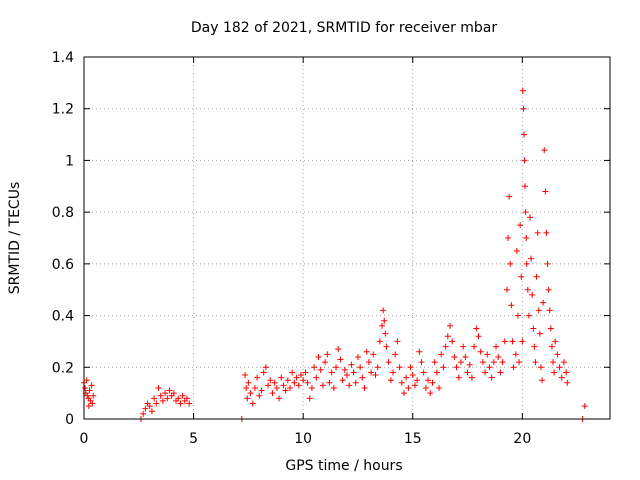  I want to click on y-tick-label: 1.4, so click(63, 58).